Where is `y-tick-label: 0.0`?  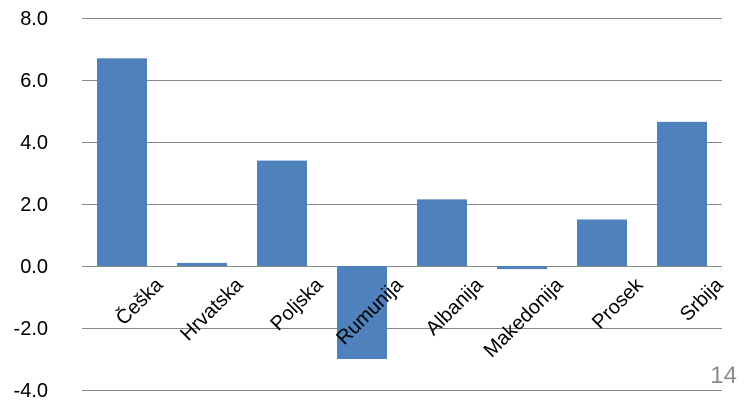 y-tick-label: 0.0 is located at coordinates (34, 267).